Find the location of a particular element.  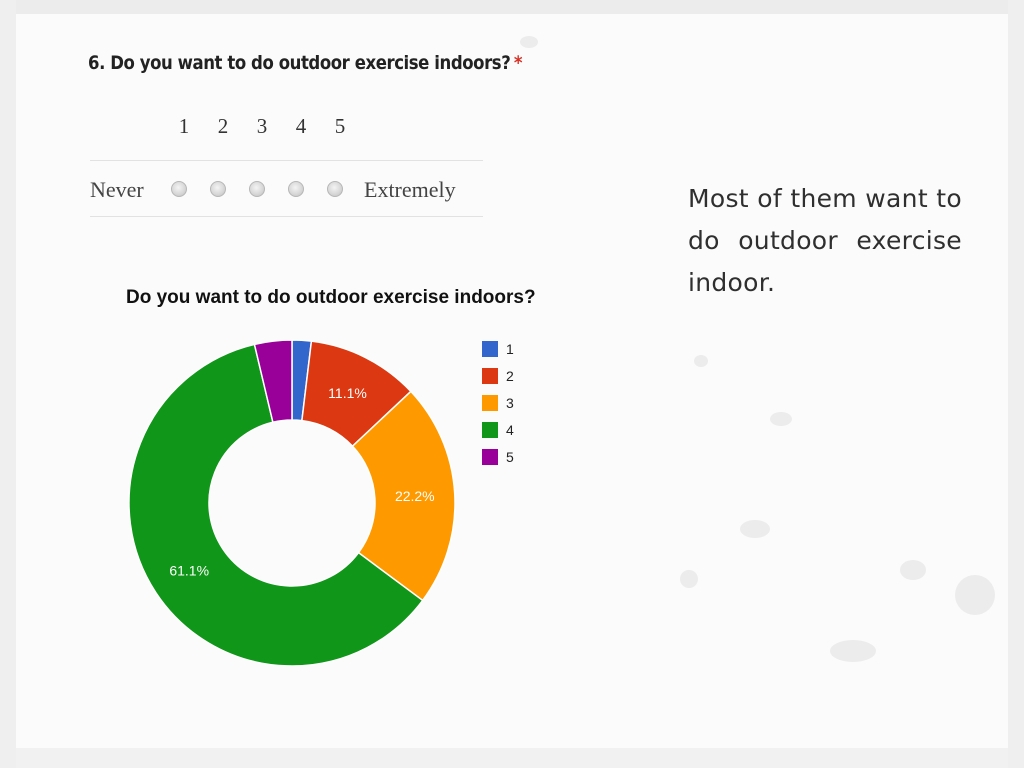

scale-number-3: 3 is located at coordinates (262, 126).